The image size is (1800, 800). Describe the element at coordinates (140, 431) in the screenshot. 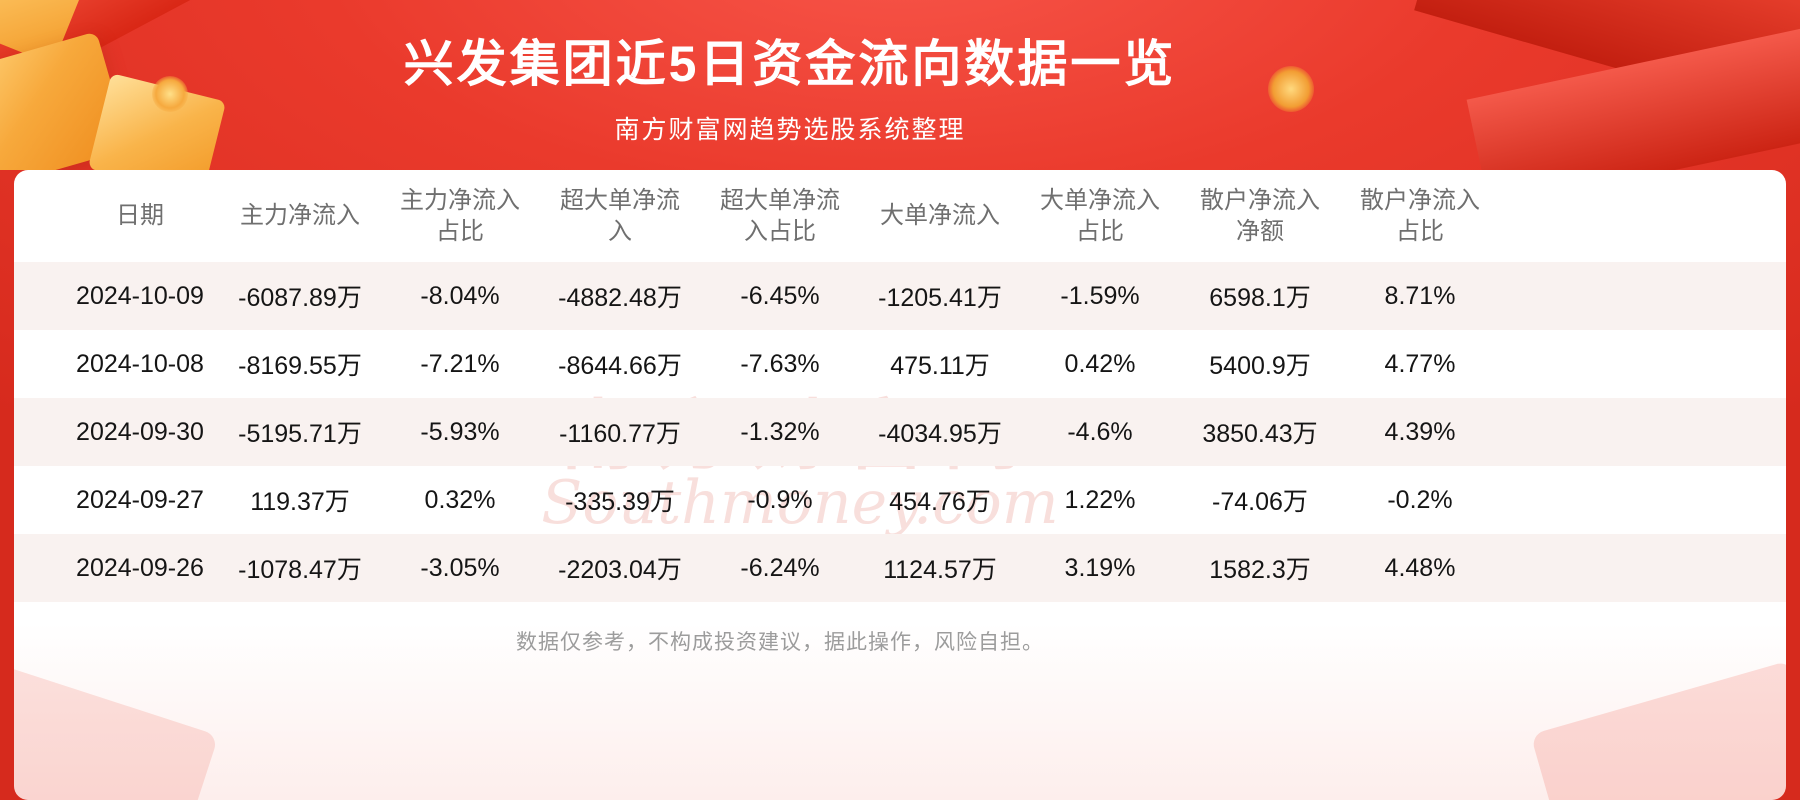

I see `date-cell: 2024-09-30` at that location.